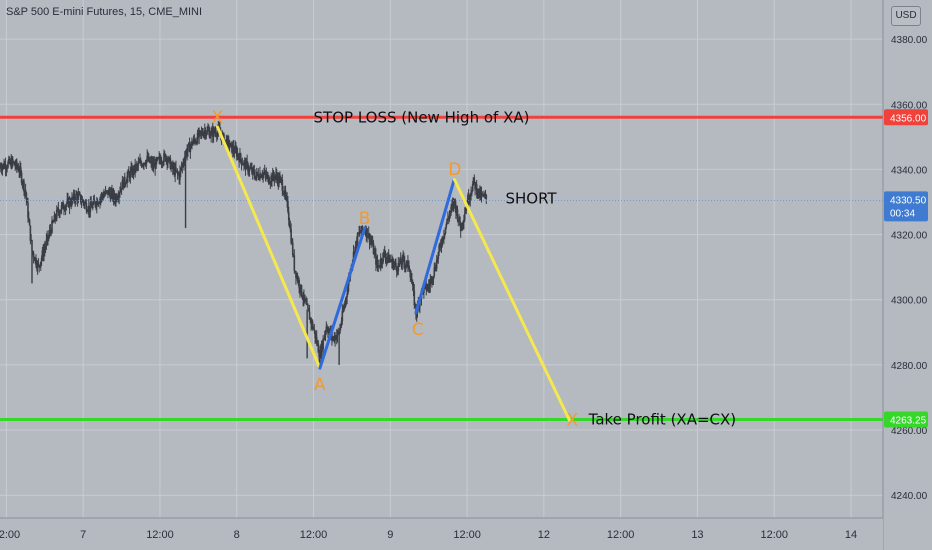 This screenshot has height=550, width=932. I want to click on take-profit-price-tag-text: 4263.25, so click(908, 420).